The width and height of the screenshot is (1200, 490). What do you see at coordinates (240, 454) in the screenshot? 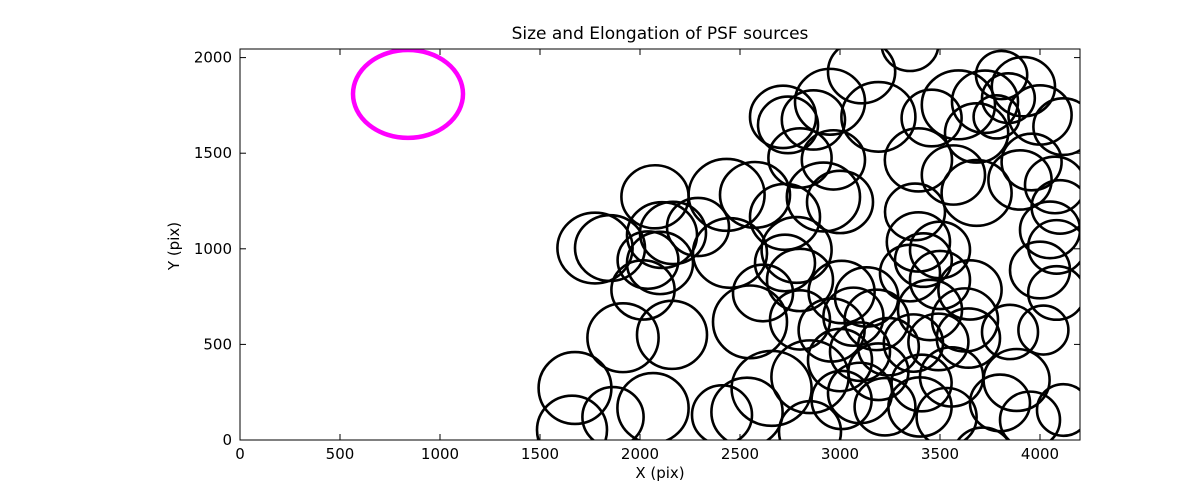
I see `x-tick-label: 0` at bounding box center [240, 454].